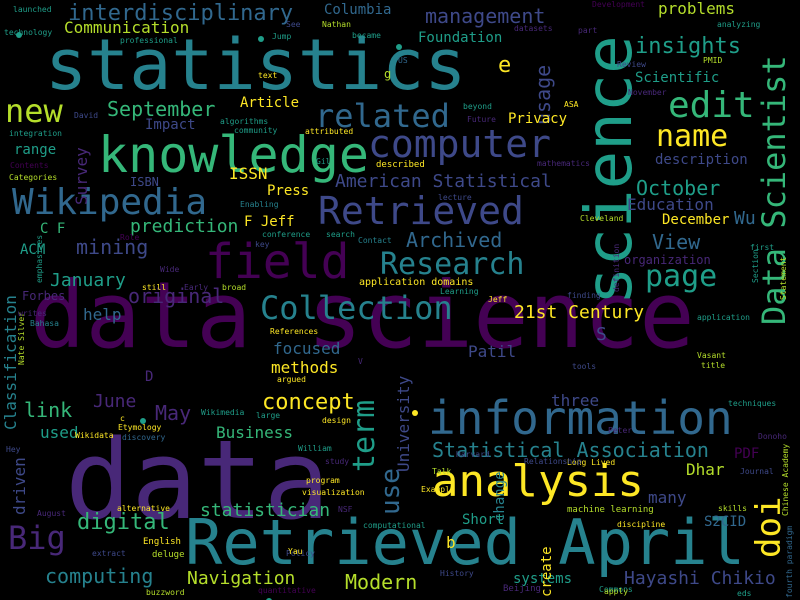 This screenshot has width=800, height=600. I want to click on cloud-word-columbia: Columbia, so click(358, 10).